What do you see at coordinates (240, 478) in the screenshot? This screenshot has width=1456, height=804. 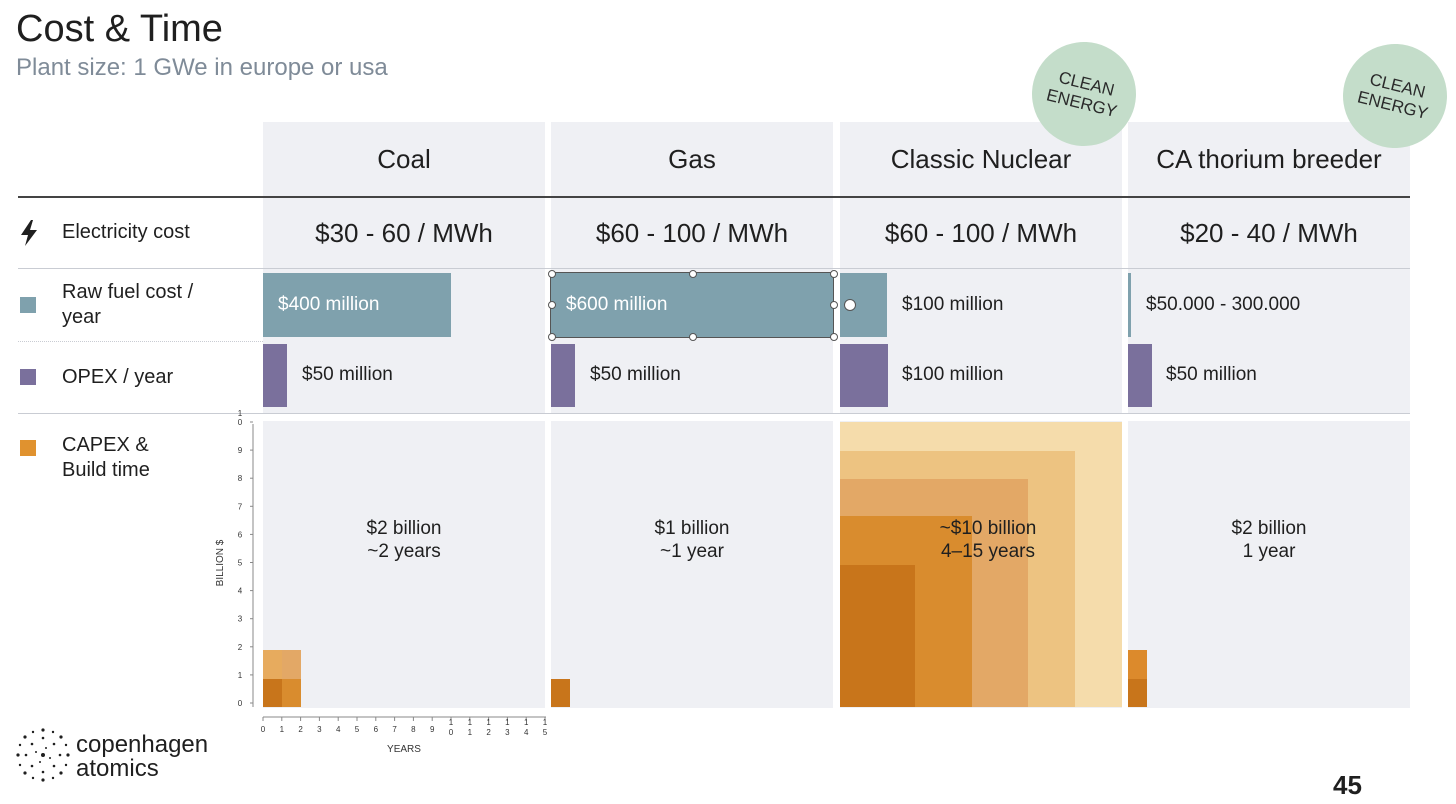 I see `y-tick-label: 8` at bounding box center [240, 478].